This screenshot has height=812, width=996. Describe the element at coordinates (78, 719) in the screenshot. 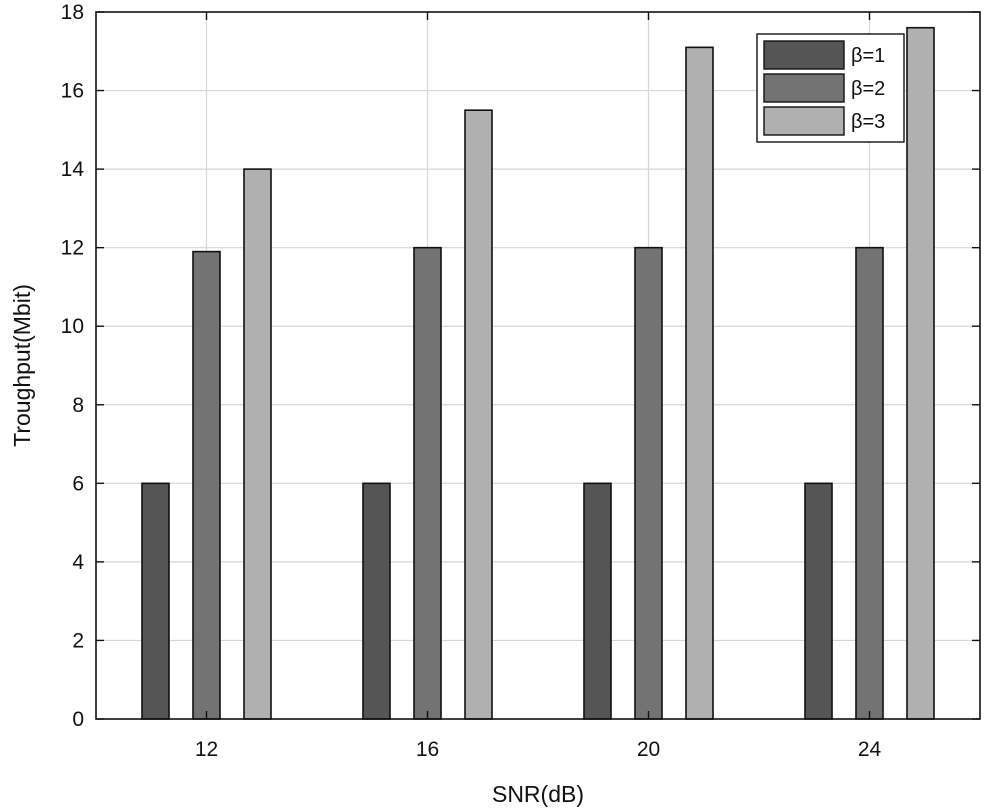

I see `y-tick-label: 0` at that location.